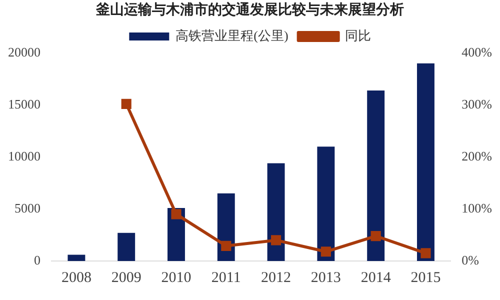 This screenshot has height=300, width=500. Describe the element at coordinates (357, 35) in the screenshot. I see `legend-label: 同比` at that location.